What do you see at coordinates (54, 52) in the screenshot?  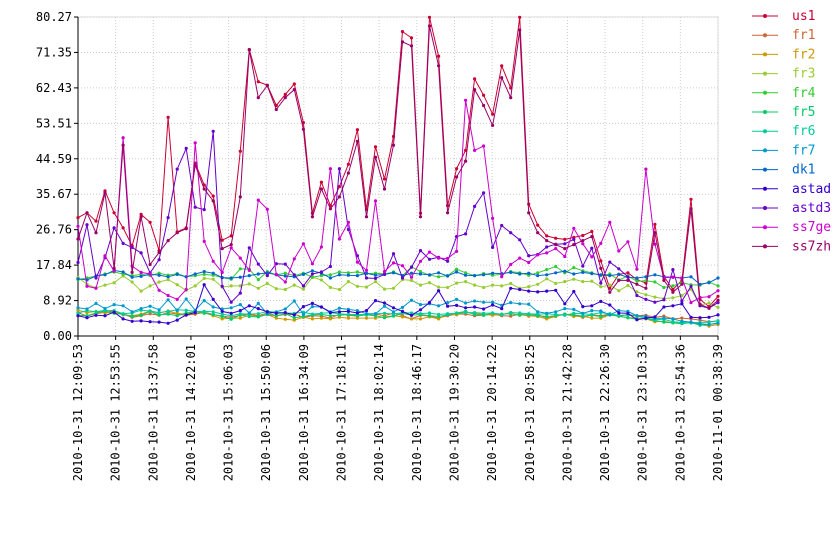 I see `y-tick-label: 71.35` at bounding box center [54, 52].